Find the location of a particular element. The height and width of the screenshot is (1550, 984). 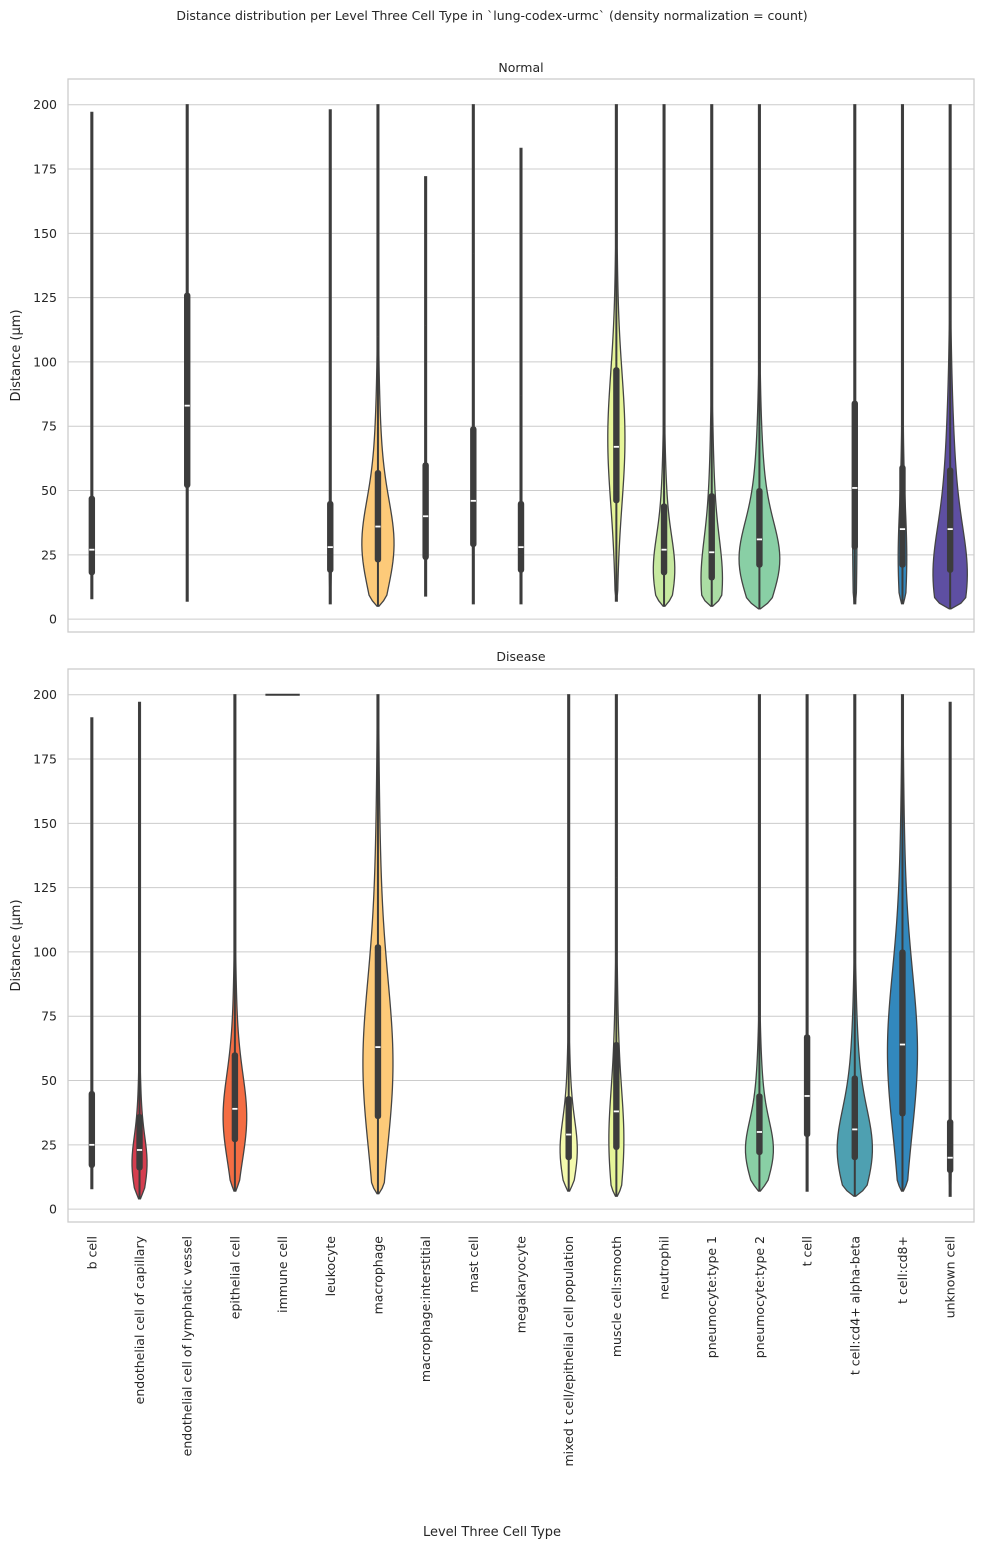

x-tick-label: b cell is located at coordinates (91, 1252).